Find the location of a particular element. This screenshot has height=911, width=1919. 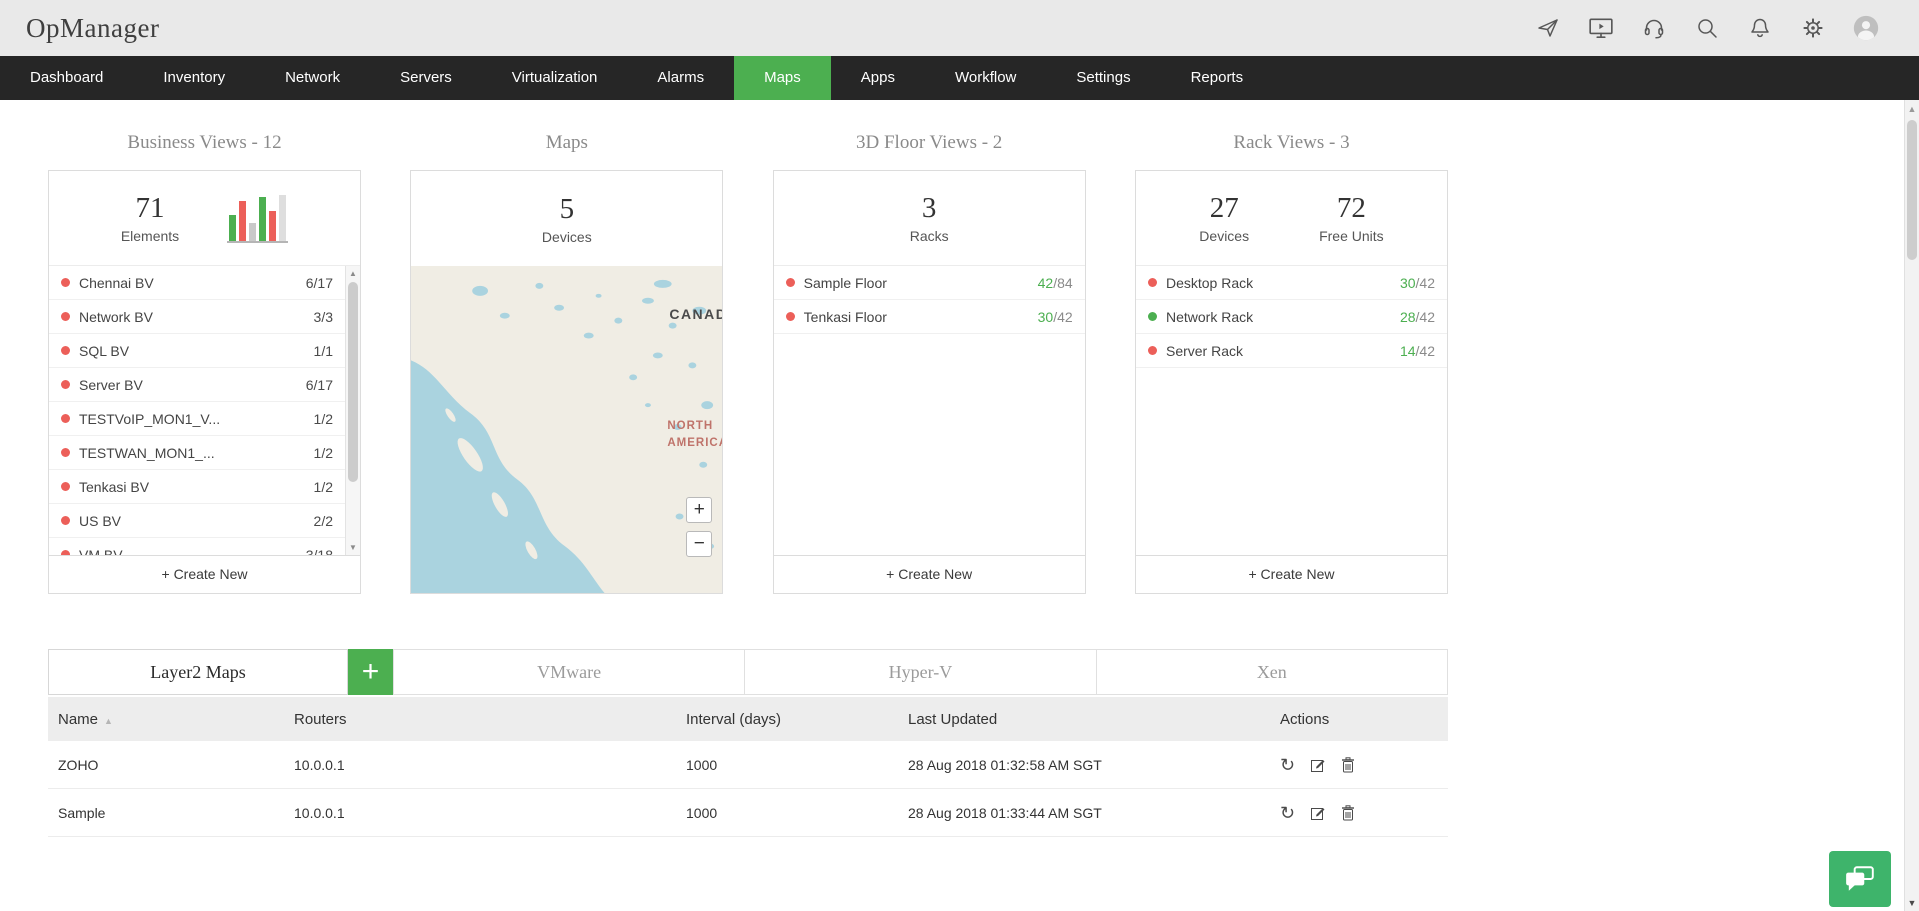

list-item: Server Rack 14/42 is located at coordinates (1291, 351).